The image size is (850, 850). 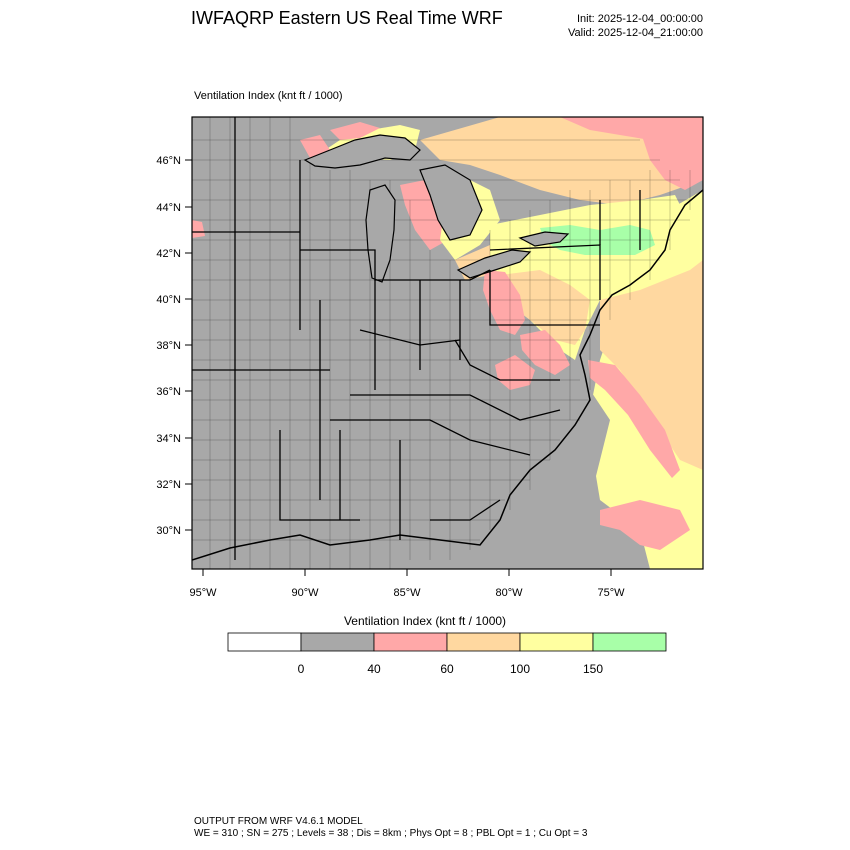 What do you see at coordinates (544, 239) in the screenshot?
I see `lake-ontario` at bounding box center [544, 239].